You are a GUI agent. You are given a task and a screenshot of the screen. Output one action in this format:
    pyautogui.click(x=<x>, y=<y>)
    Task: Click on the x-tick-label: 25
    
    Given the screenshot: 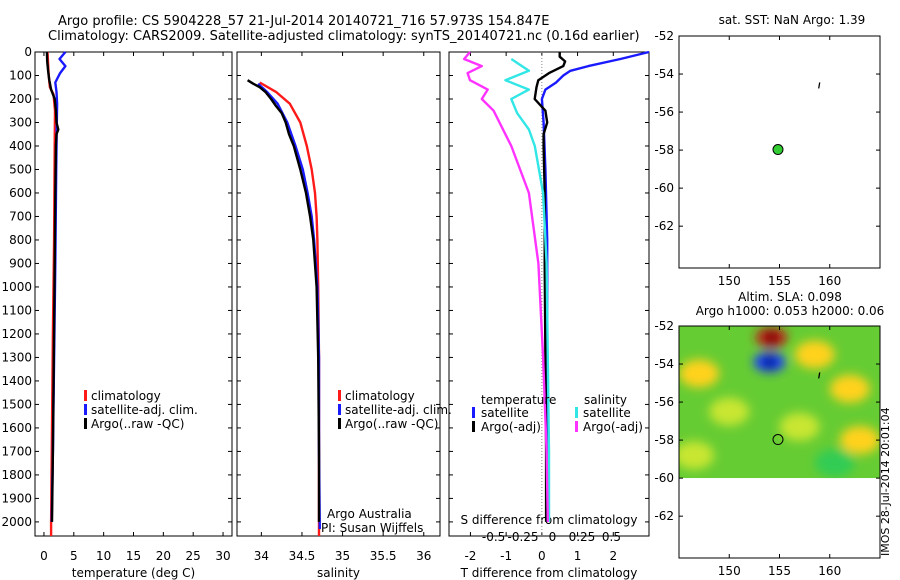 What is the action you would take?
    pyautogui.click(x=193, y=556)
    